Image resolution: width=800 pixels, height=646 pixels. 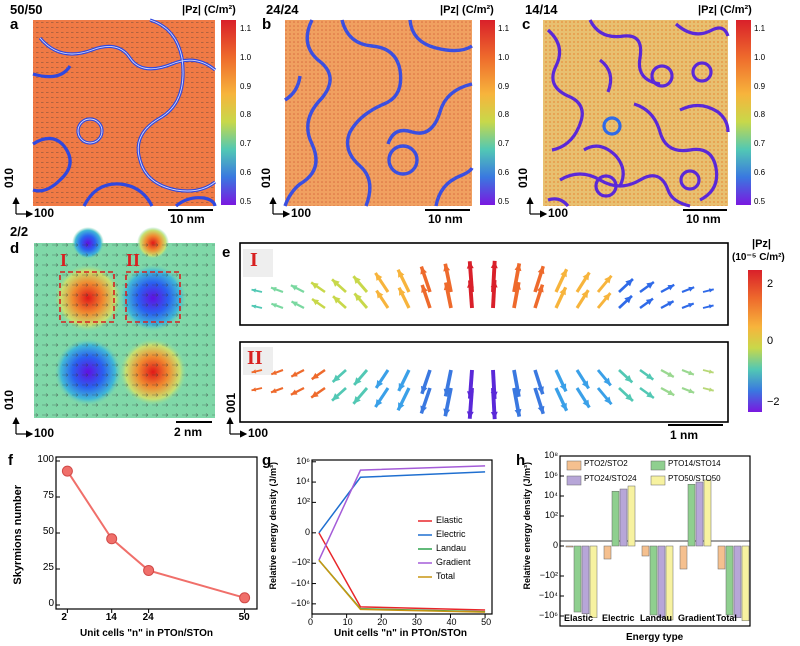 What do you see at coordinates (482, 285) in the screenshot?
I see `panel-e-arrows-I` at bounding box center [482, 285].